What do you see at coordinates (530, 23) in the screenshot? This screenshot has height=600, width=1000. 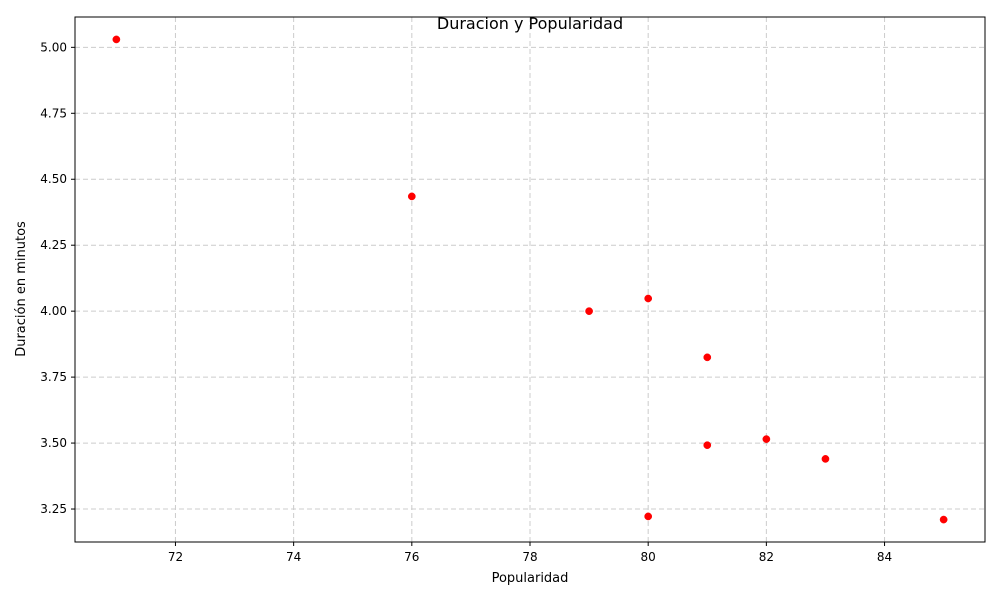 I see `chart-title: Duracion y Popularidad` at bounding box center [530, 23].